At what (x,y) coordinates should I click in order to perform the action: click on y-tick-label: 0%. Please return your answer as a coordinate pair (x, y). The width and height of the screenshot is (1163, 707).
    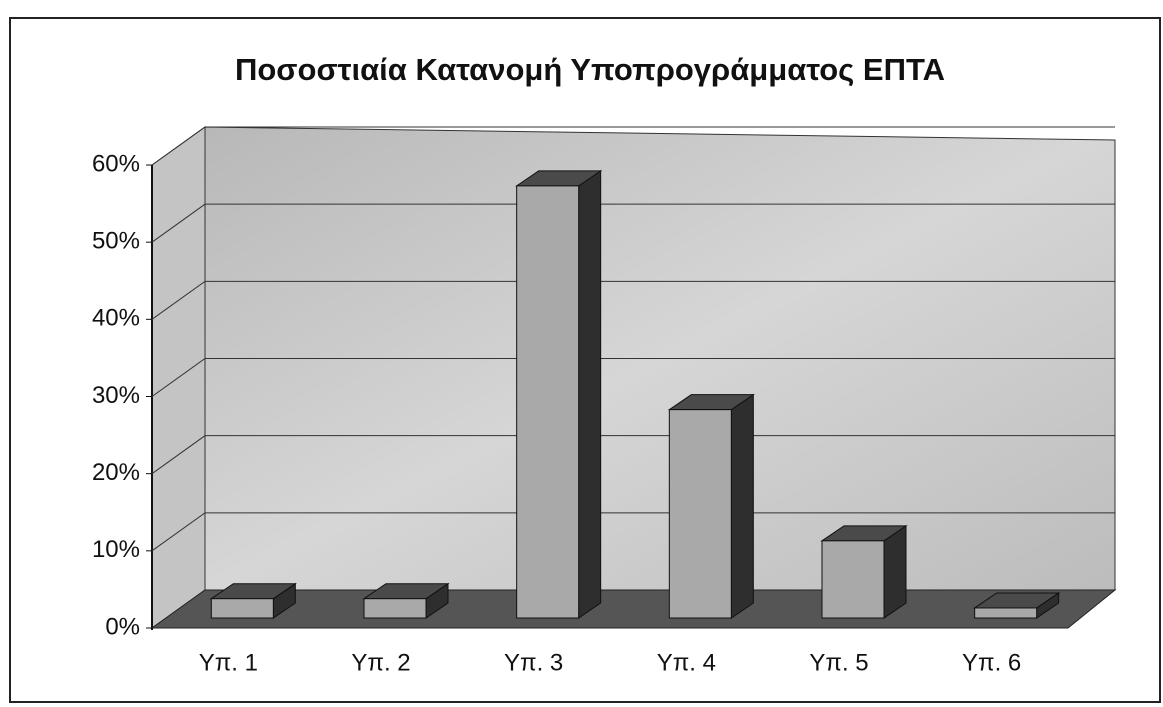
    Looking at the image, I should click on (122, 626).